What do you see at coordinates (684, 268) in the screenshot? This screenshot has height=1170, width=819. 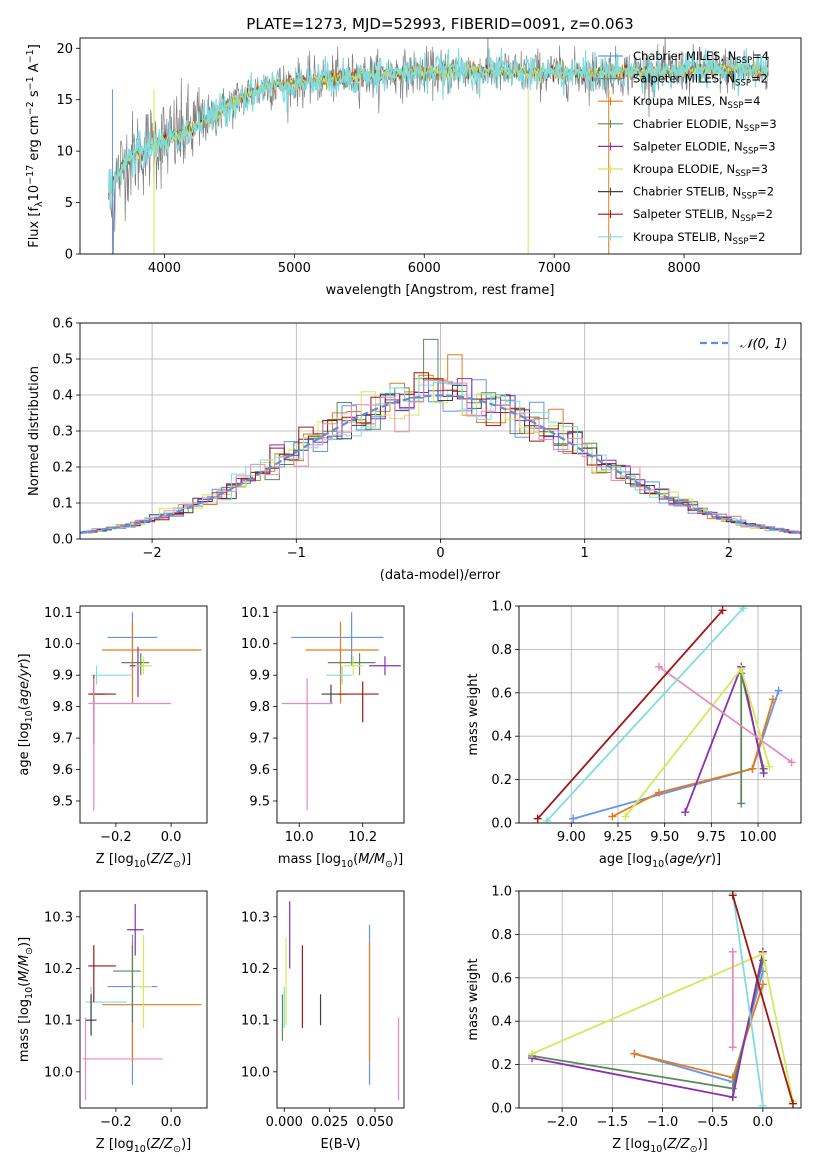 I see `x-tick-label: 8000` at bounding box center [684, 268].